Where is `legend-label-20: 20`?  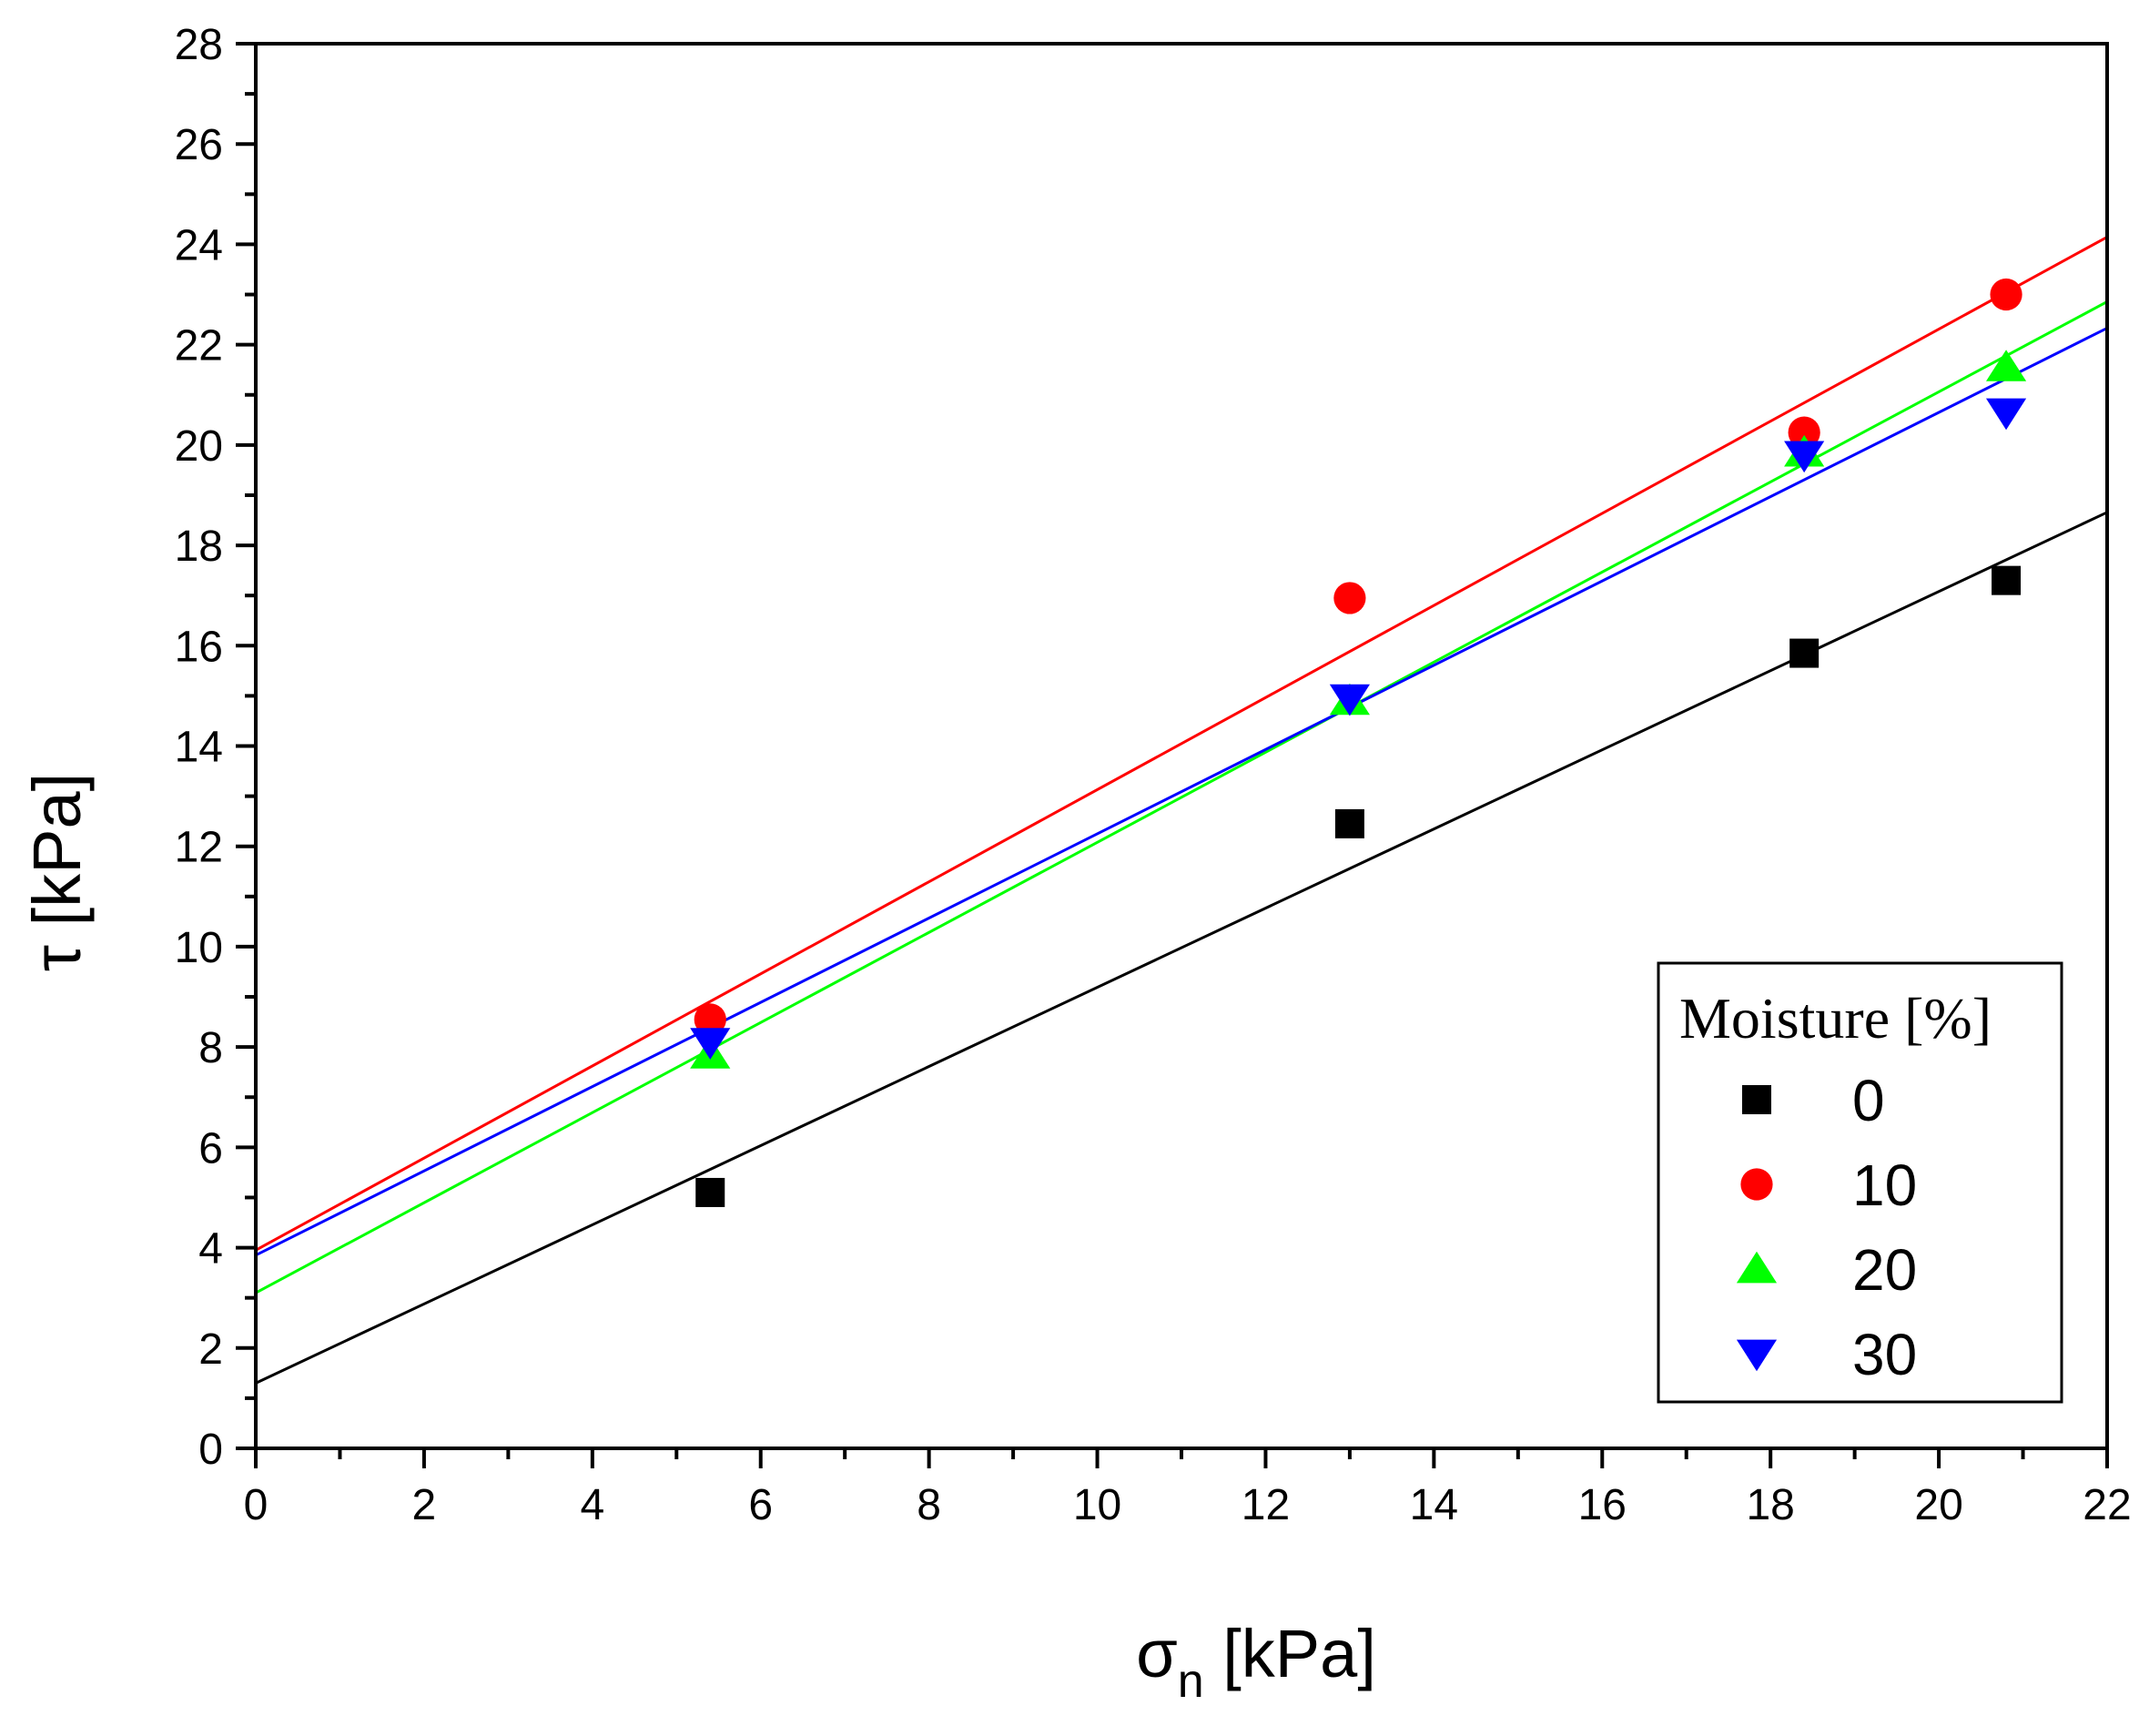
legend-label-20: 20 is located at coordinates (1885, 1270).